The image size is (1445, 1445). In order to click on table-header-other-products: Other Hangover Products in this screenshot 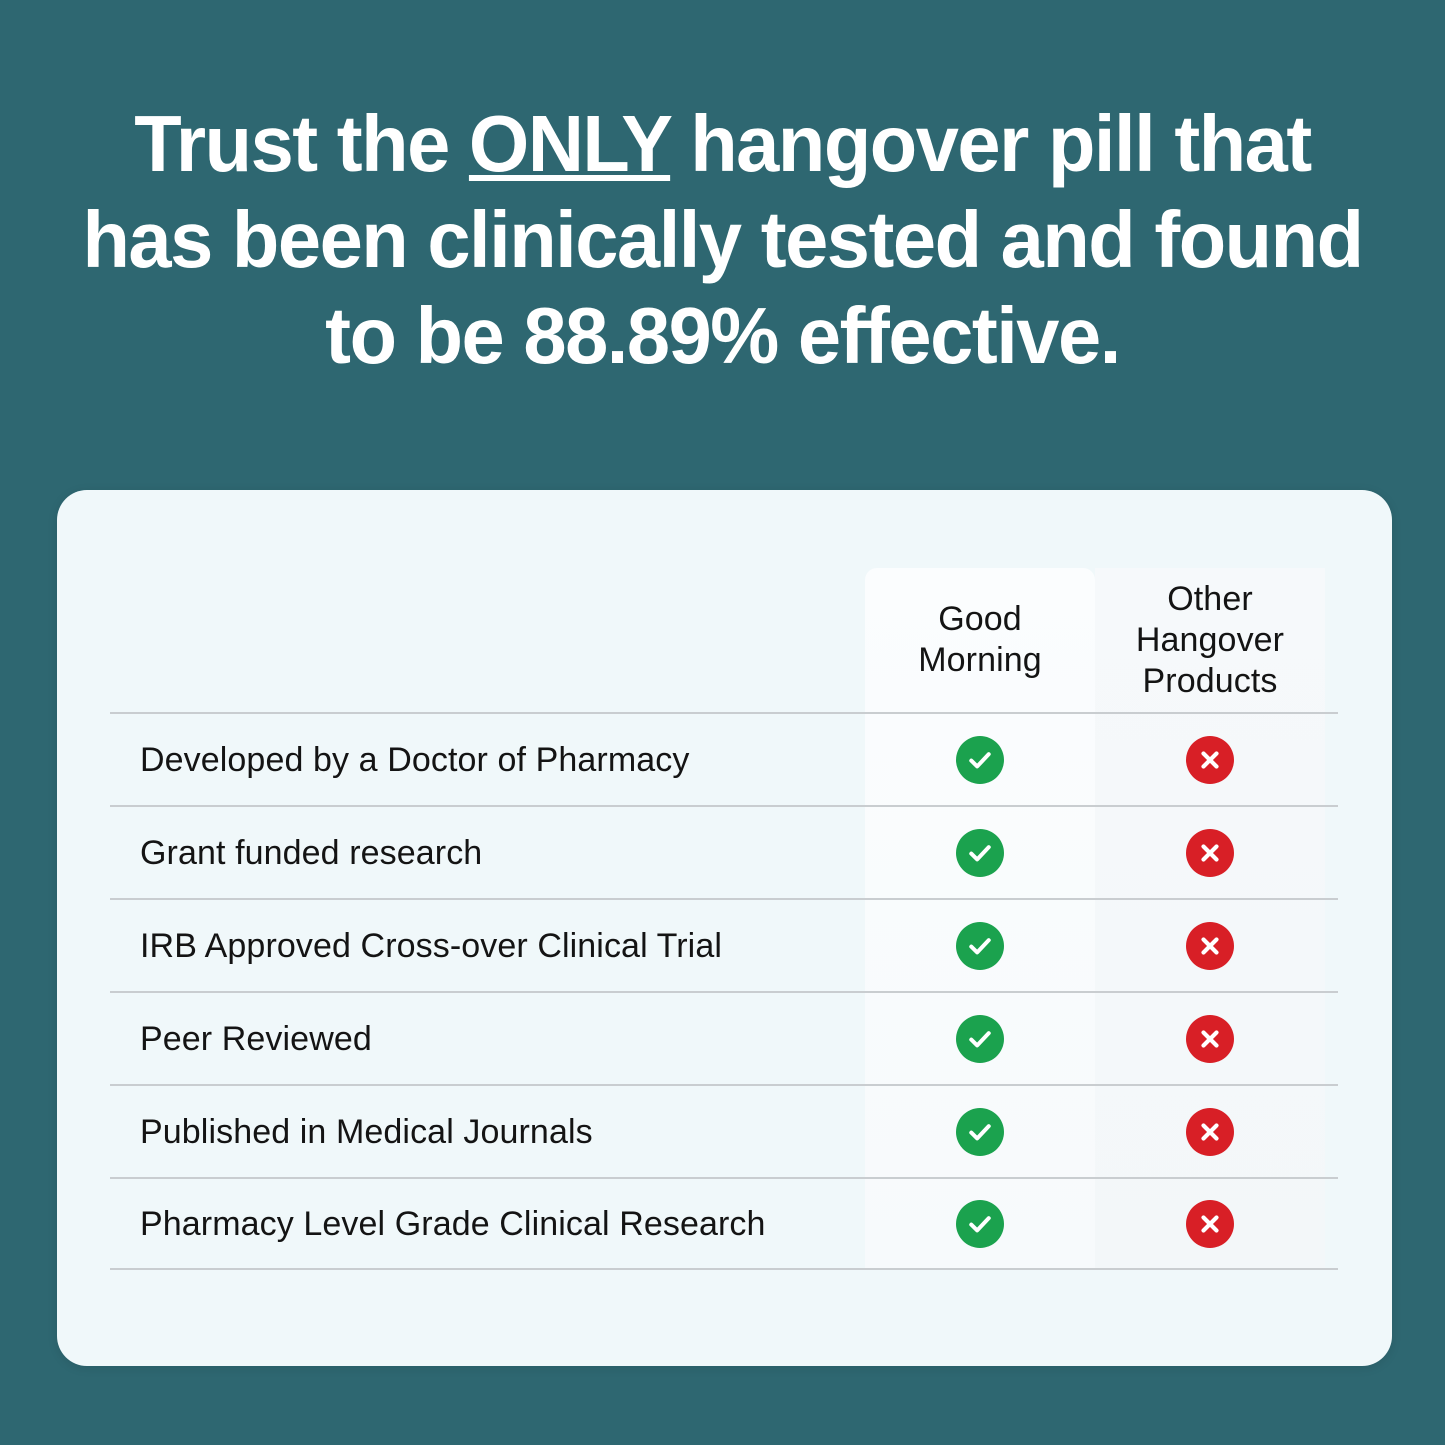, I will do `click(1210, 640)`.